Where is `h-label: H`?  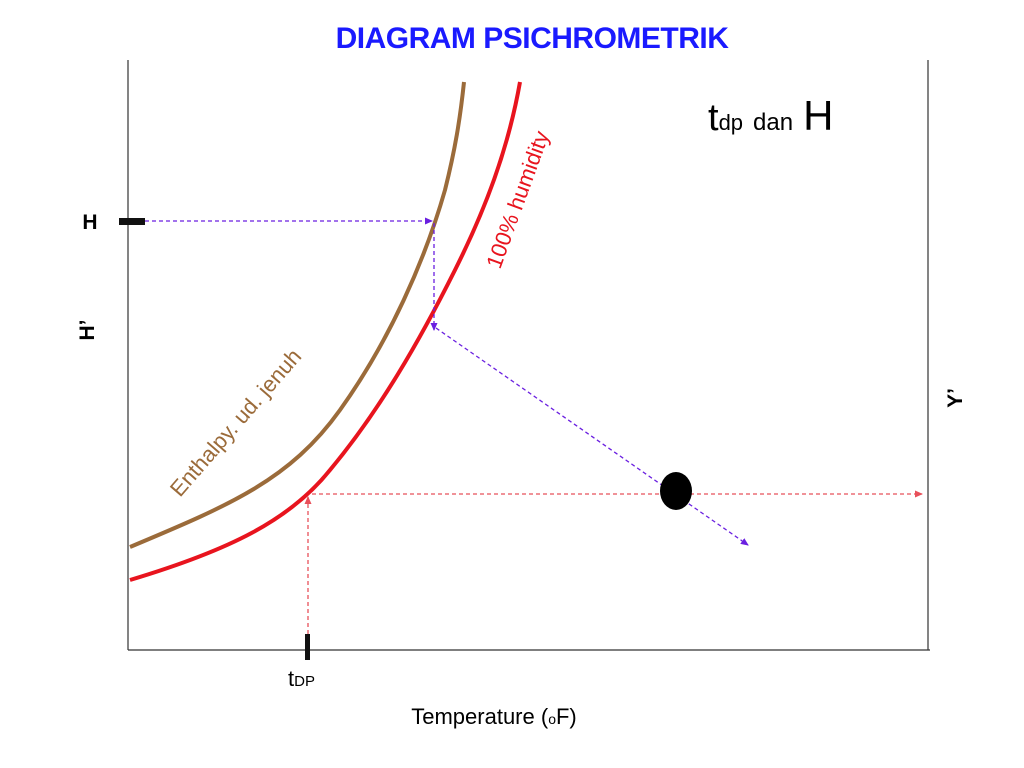
h-label: H is located at coordinates (89, 222).